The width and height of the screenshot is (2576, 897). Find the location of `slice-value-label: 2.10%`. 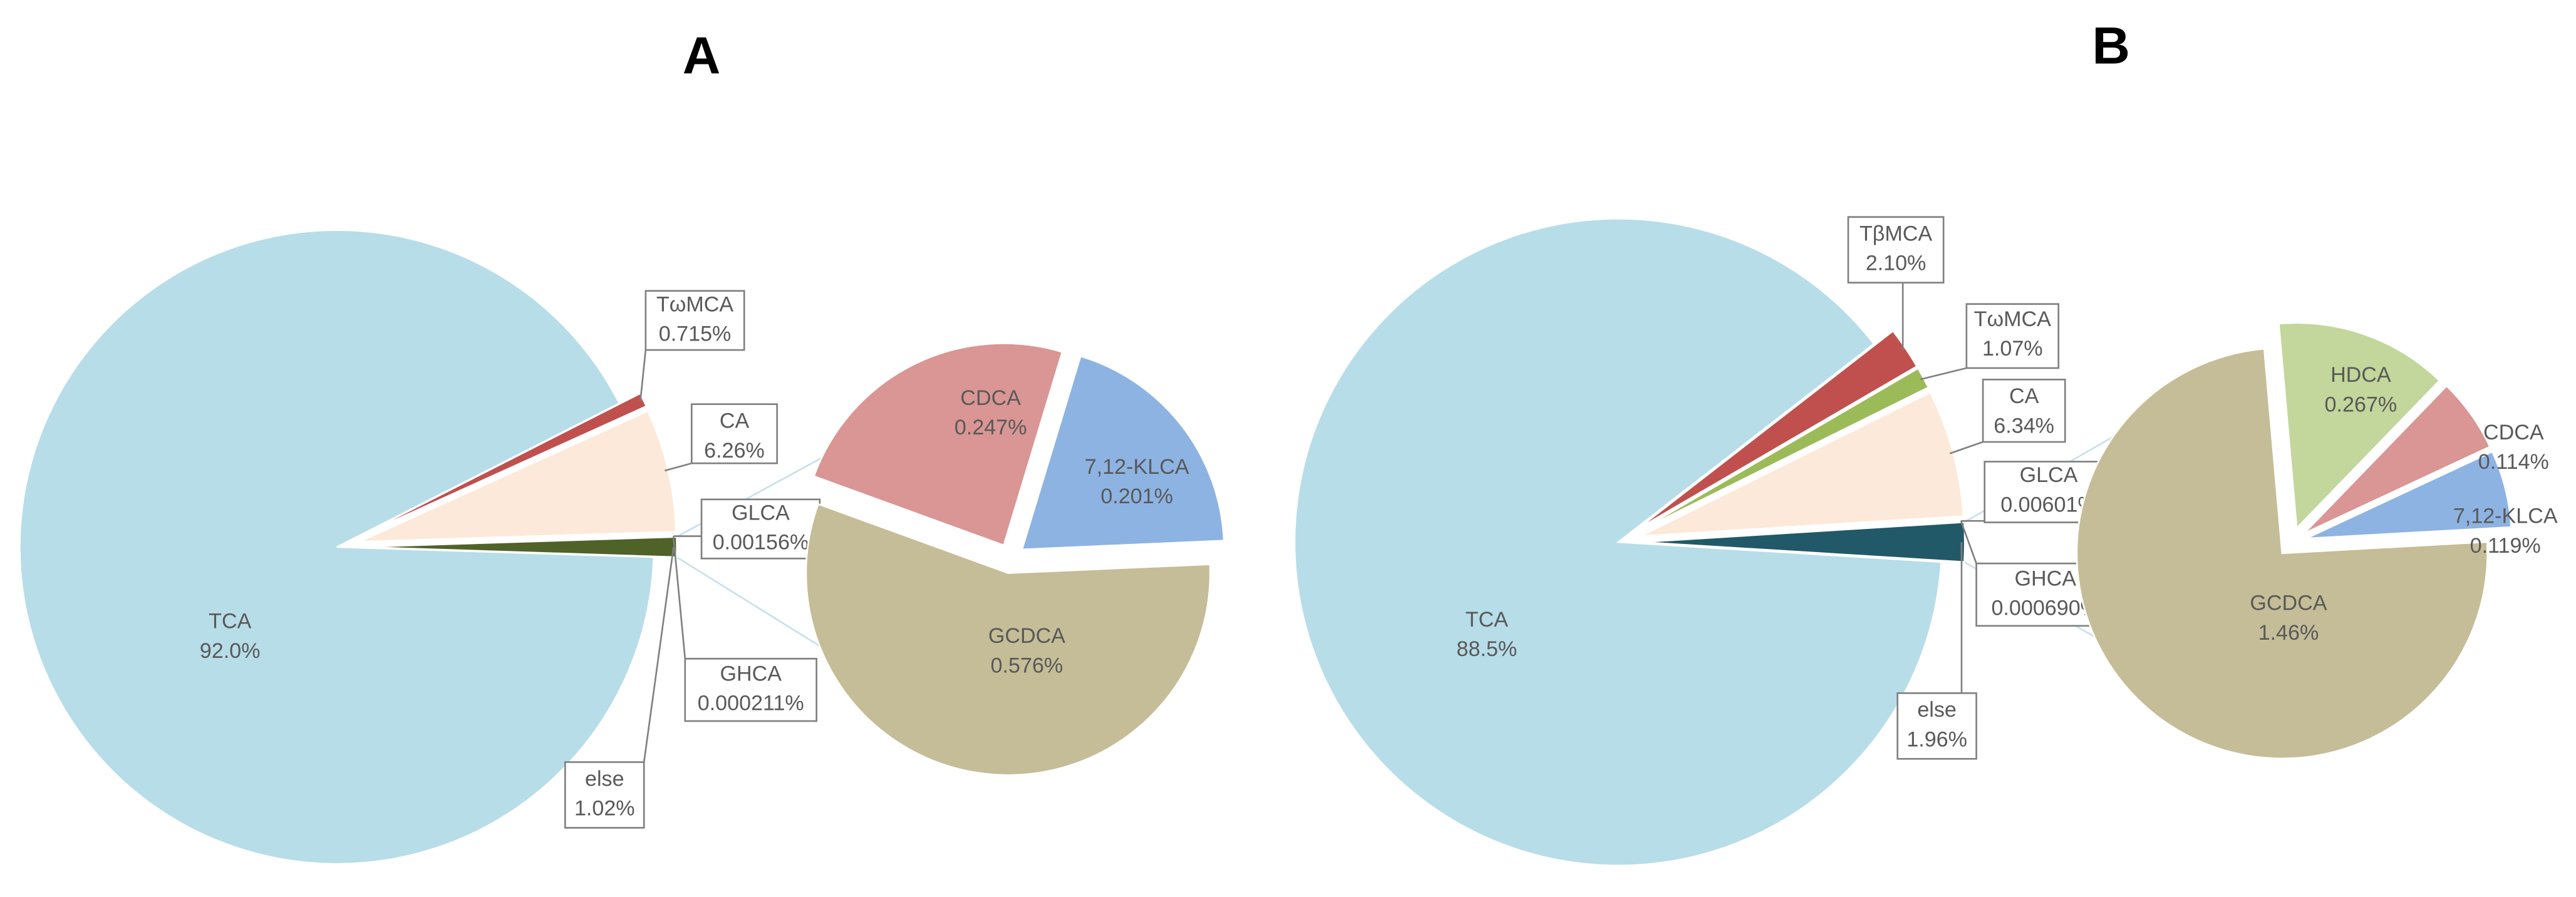

slice-value-label: 2.10% is located at coordinates (1896, 263).